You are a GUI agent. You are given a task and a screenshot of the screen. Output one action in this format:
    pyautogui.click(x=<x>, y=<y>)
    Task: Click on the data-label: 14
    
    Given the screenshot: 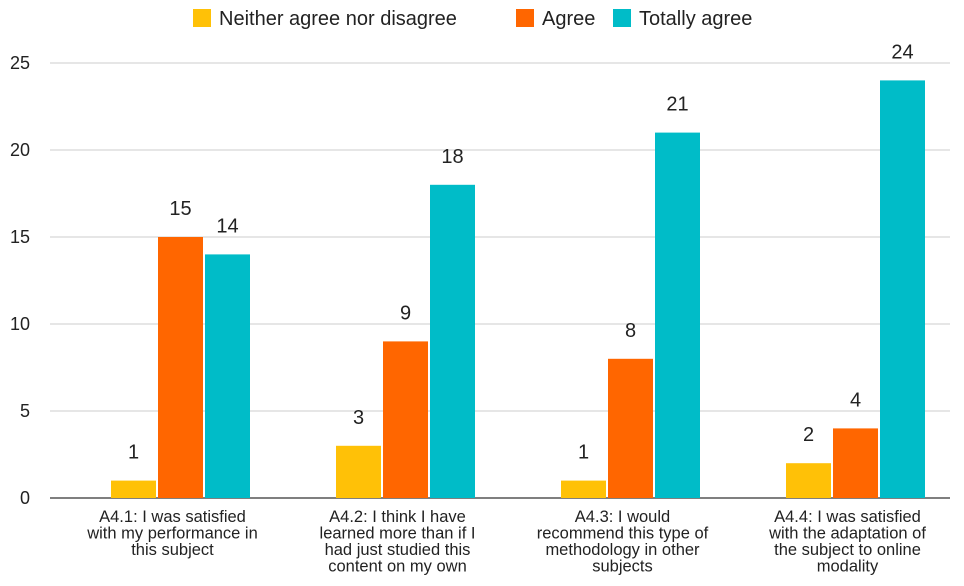 What is the action you would take?
    pyautogui.click(x=227, y=226)
    